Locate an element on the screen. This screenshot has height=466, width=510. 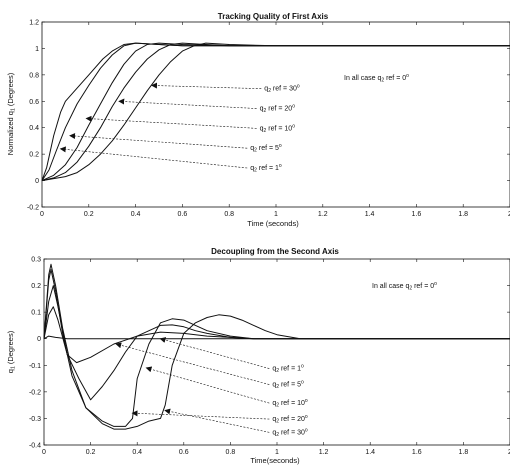
top-annotation-label: q2 ref = 1o is located at coordinates (266, 168).